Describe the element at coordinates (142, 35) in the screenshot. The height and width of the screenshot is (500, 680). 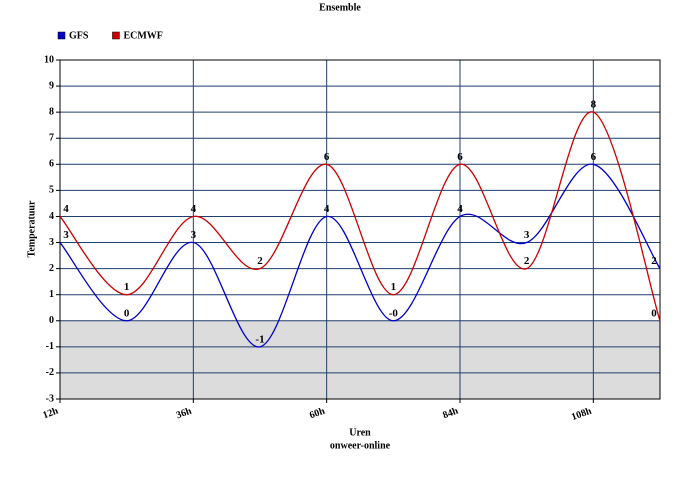
I see `legend-label: ECMWF` at that location.